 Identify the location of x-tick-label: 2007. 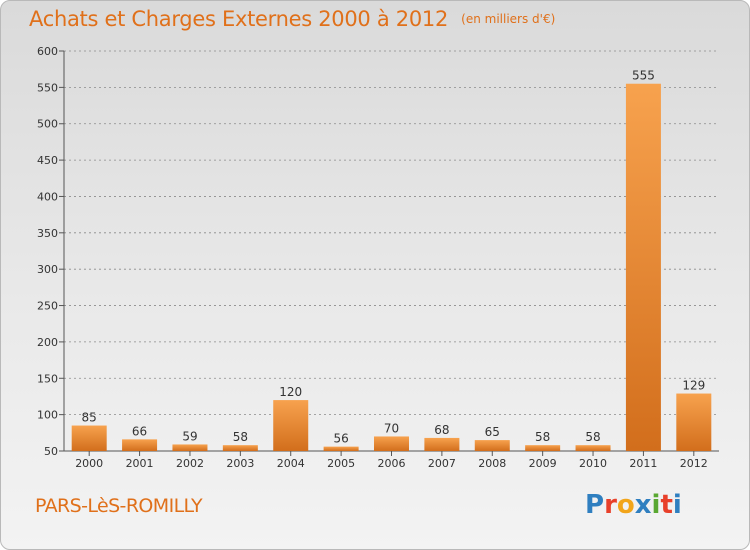
(442, 463).